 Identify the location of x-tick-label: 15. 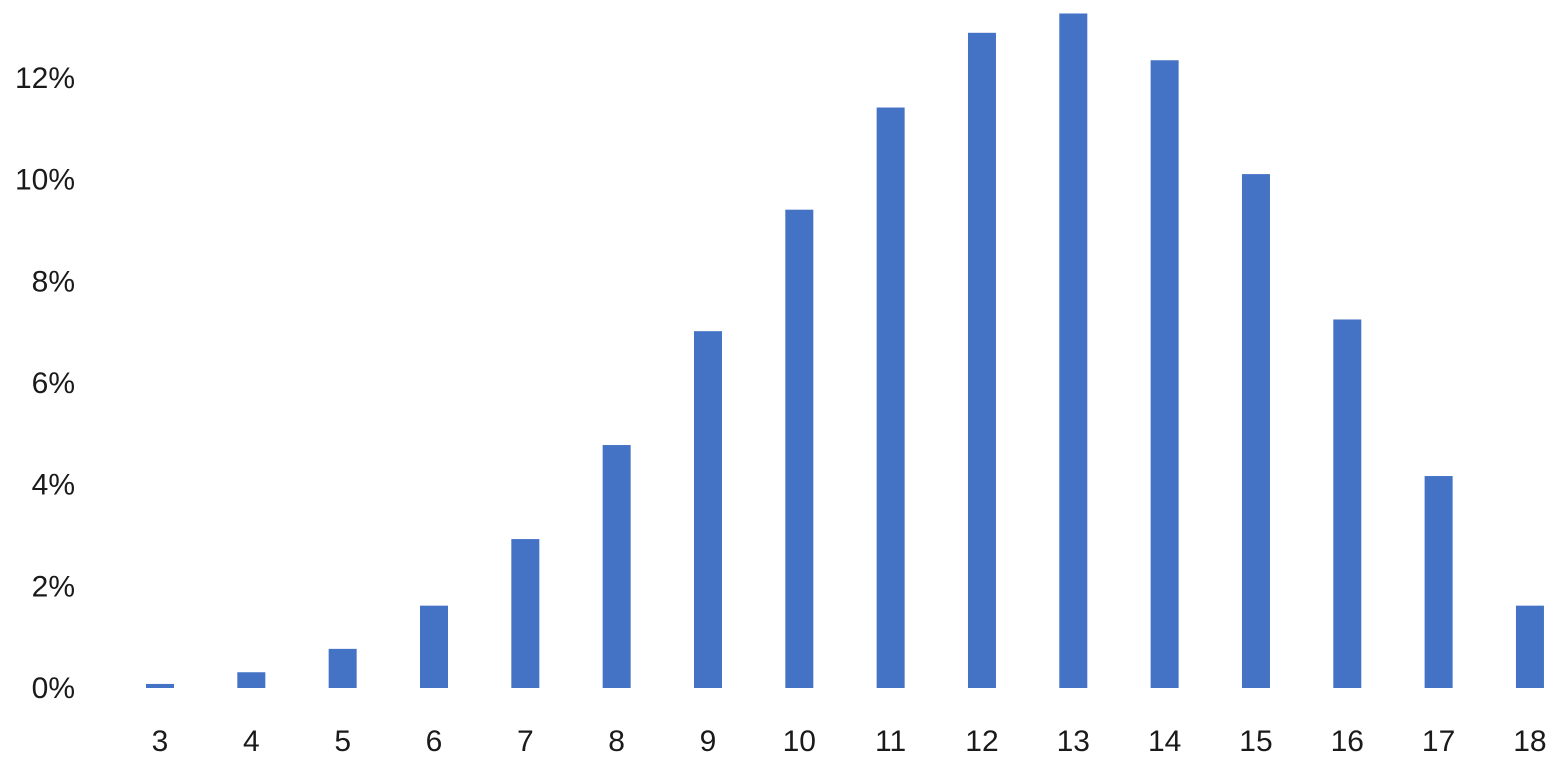
(1255, 741).